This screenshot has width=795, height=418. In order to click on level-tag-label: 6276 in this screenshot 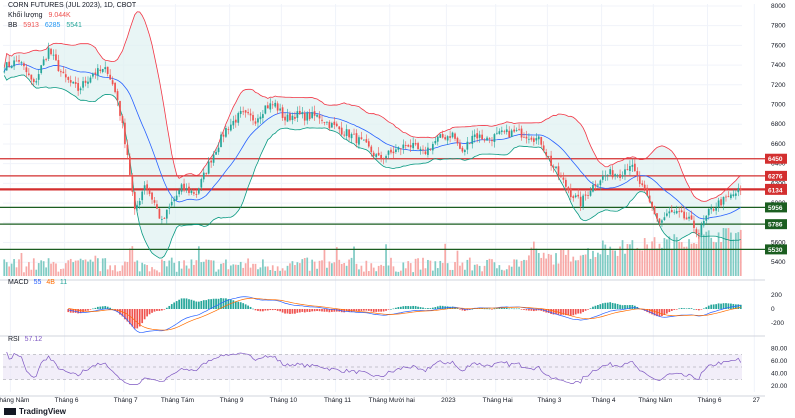, I will do `click(775, 176)`.